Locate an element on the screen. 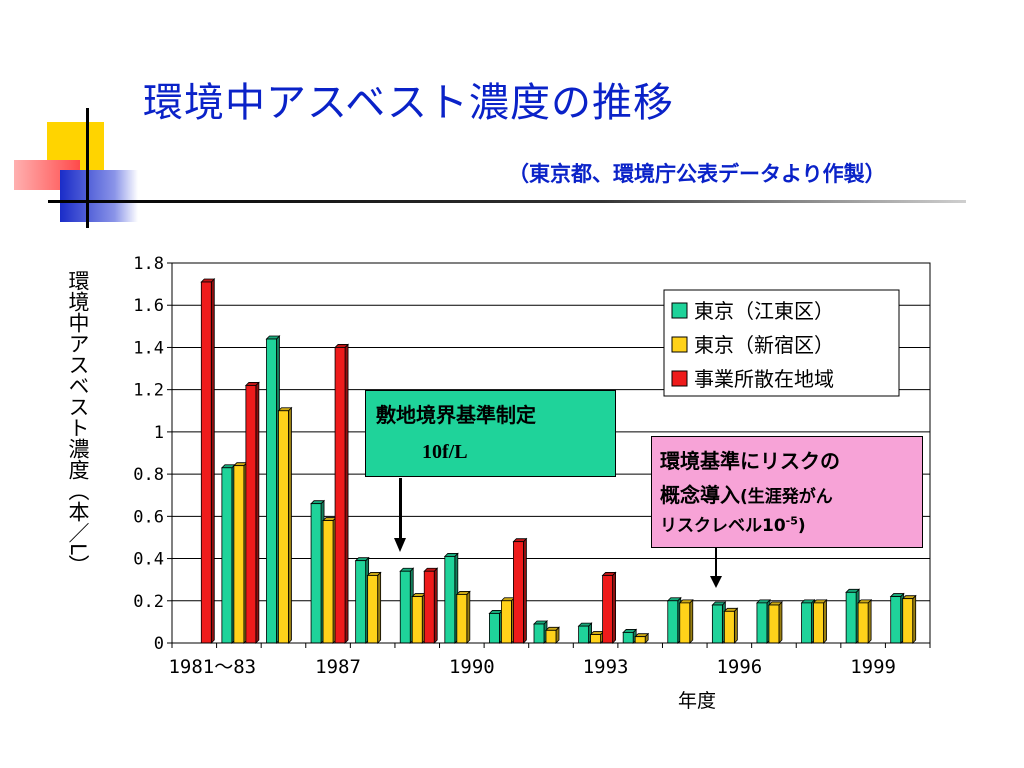 The image size is (1024, 768). y-tick-label: 0.8 is located at coordinates (148, 475).